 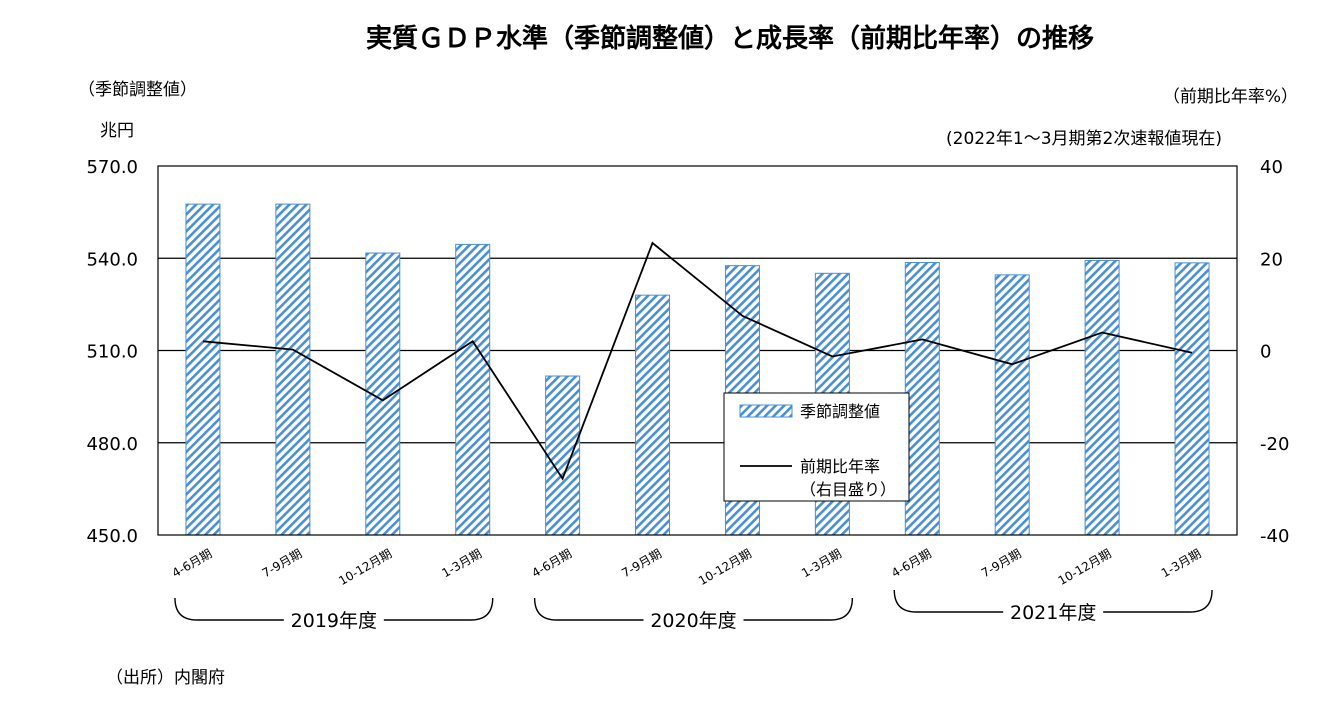 I want to click on right-tick-label: 40, so click(x=1271, y=167).